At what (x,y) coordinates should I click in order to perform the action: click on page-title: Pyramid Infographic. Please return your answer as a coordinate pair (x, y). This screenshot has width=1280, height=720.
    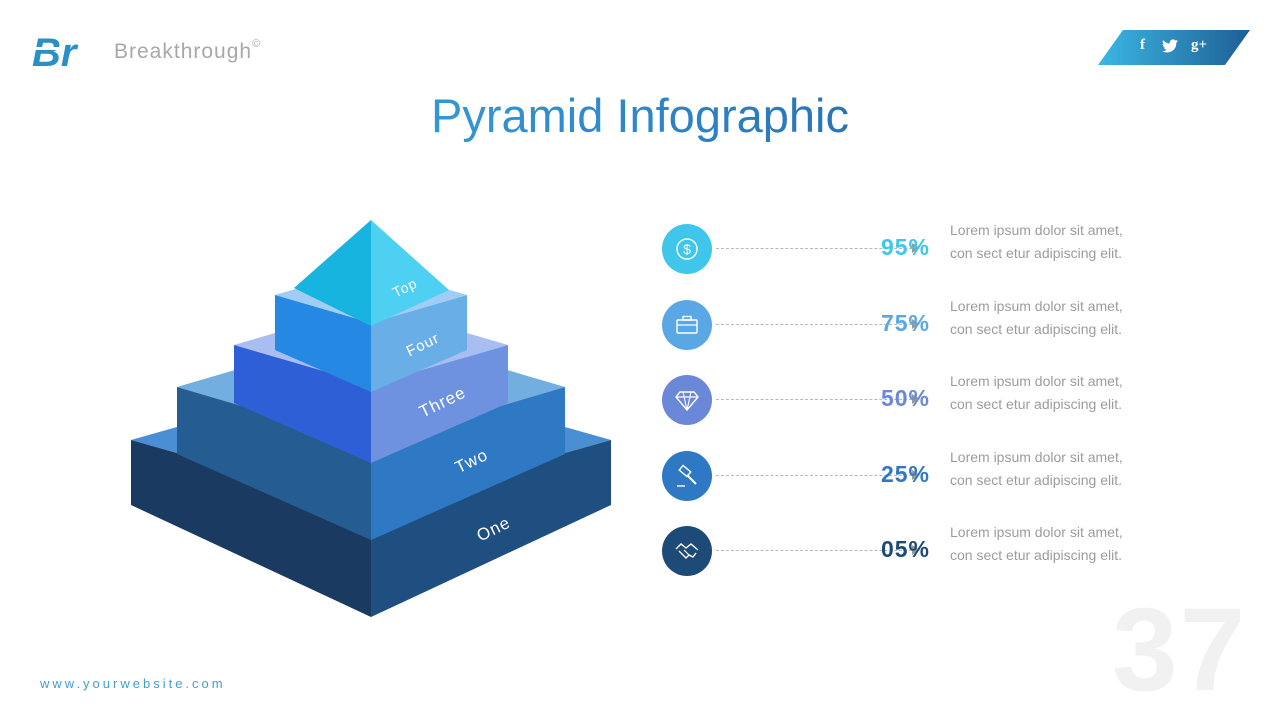
    Looking at the image, I should click on (640, 115).